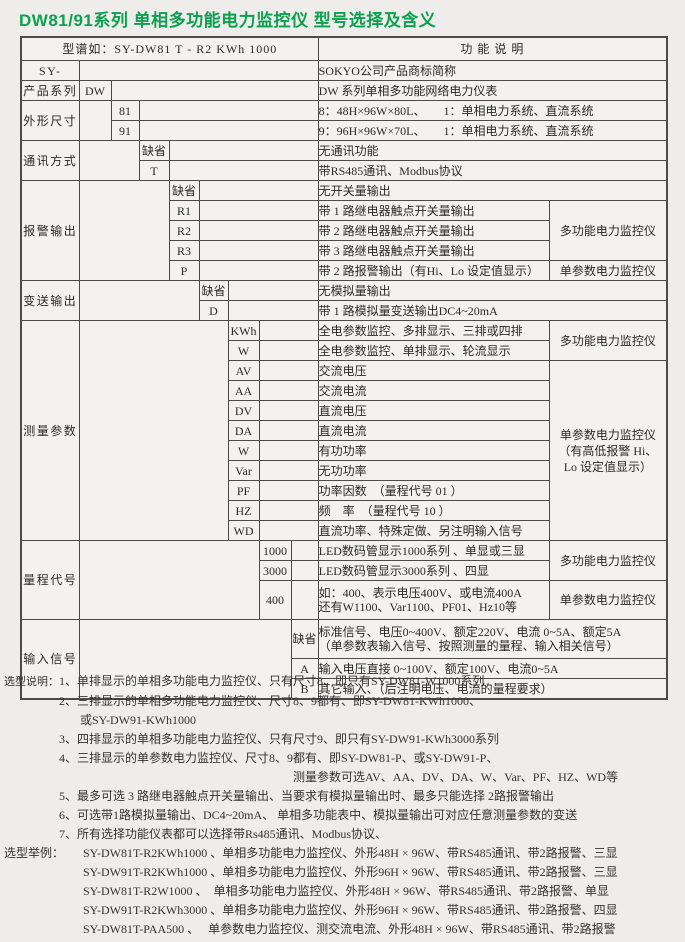  Describe the element at coordinates (492, 668) in the screenshot. I see `cell-input-a-desc: 输入电压直接 0~100V、额定100V、电流0~5A` at that location.